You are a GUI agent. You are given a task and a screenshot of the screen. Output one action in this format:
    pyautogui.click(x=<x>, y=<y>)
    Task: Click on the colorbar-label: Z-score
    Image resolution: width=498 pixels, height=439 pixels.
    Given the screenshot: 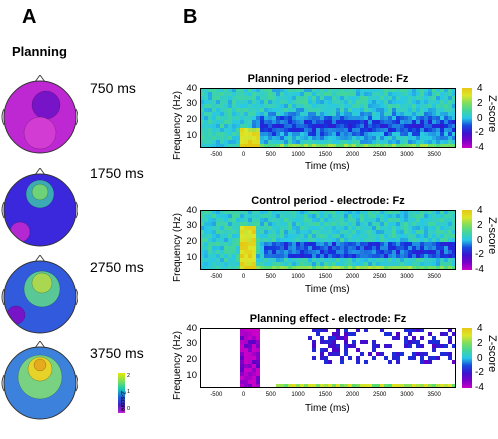 What is the action you would take?
    pyautogui.click(x=492, y=114)
    